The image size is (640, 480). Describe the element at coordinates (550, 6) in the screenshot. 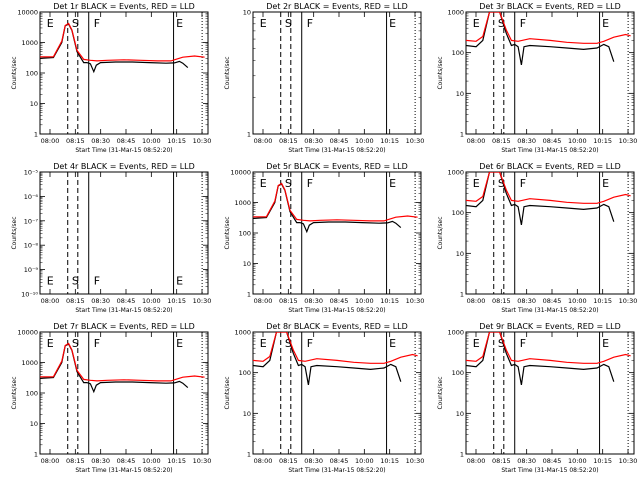

I see `panel-title: Det 3r BLACK = Events, RED = LLD` at that location.